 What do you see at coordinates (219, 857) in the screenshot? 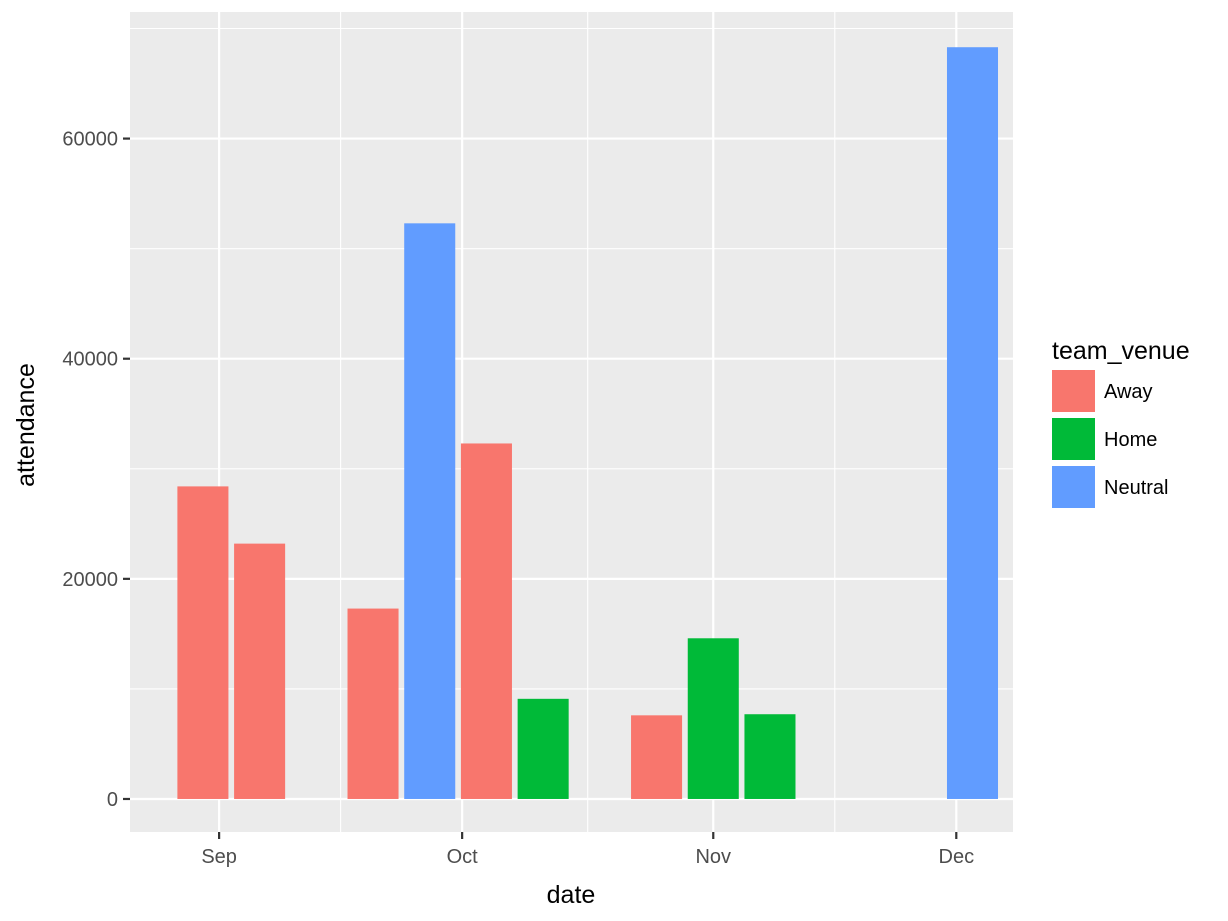
I see `x-tick-label: Sep` at bounding box center [219, 857].